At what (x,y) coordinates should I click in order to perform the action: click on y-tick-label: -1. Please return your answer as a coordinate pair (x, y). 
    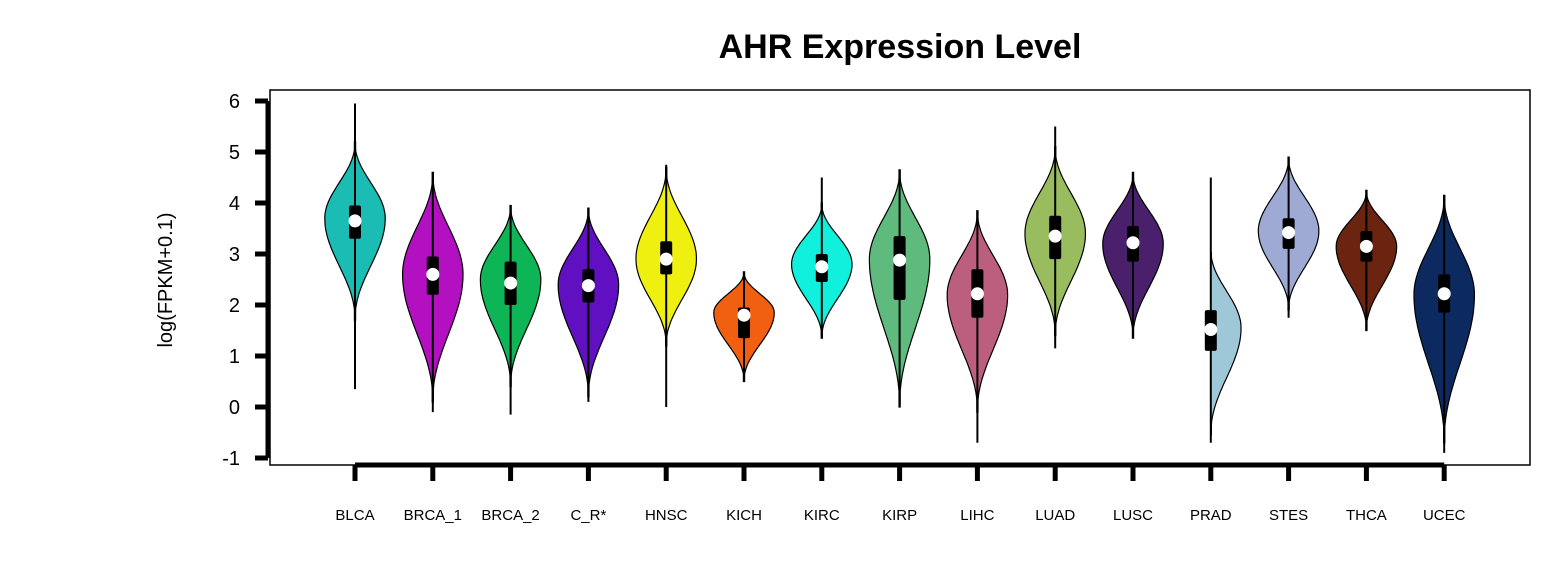
    Looking at the image, I should click on (231, 459).